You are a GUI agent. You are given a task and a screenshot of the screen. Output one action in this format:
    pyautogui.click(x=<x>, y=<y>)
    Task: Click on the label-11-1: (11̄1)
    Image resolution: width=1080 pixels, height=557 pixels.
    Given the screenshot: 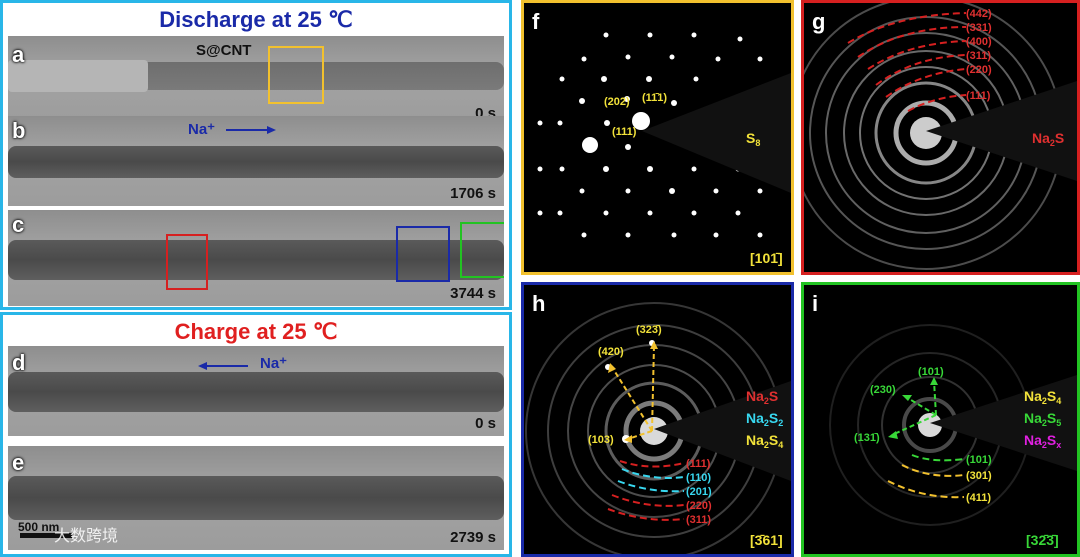 What is the action you would take?
    pyautogui.click(x=654, y=98)
    